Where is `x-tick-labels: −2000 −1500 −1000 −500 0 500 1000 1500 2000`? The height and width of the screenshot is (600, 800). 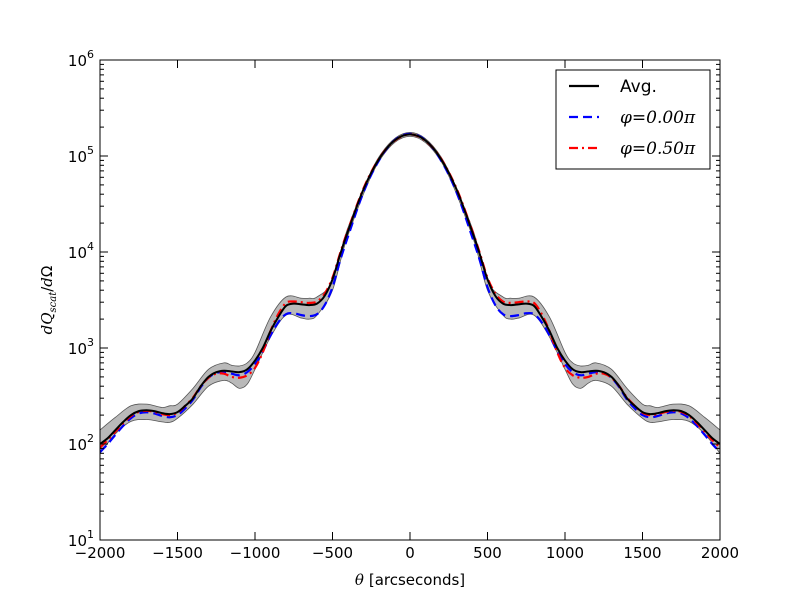
x-tick-labels: −2000 −1500 −1000 −500 0 500 1000 1500 2000 is located at coordinates (407, 553).